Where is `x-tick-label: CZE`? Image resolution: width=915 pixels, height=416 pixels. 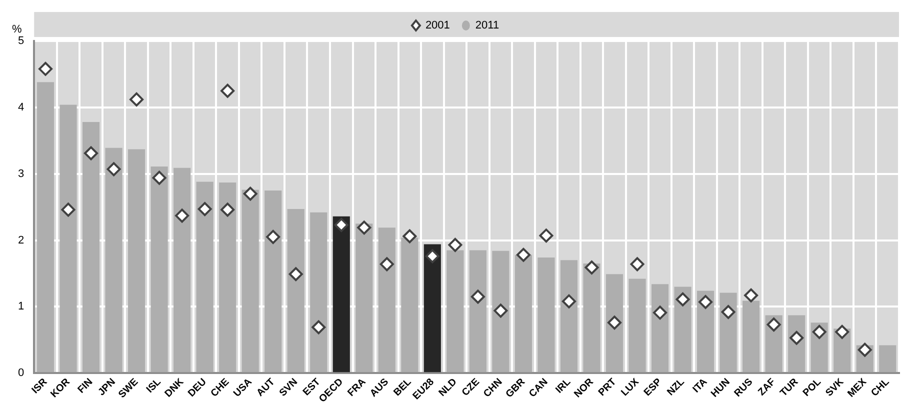
x-tick-label: CZE is located at coordinates (471, 387).